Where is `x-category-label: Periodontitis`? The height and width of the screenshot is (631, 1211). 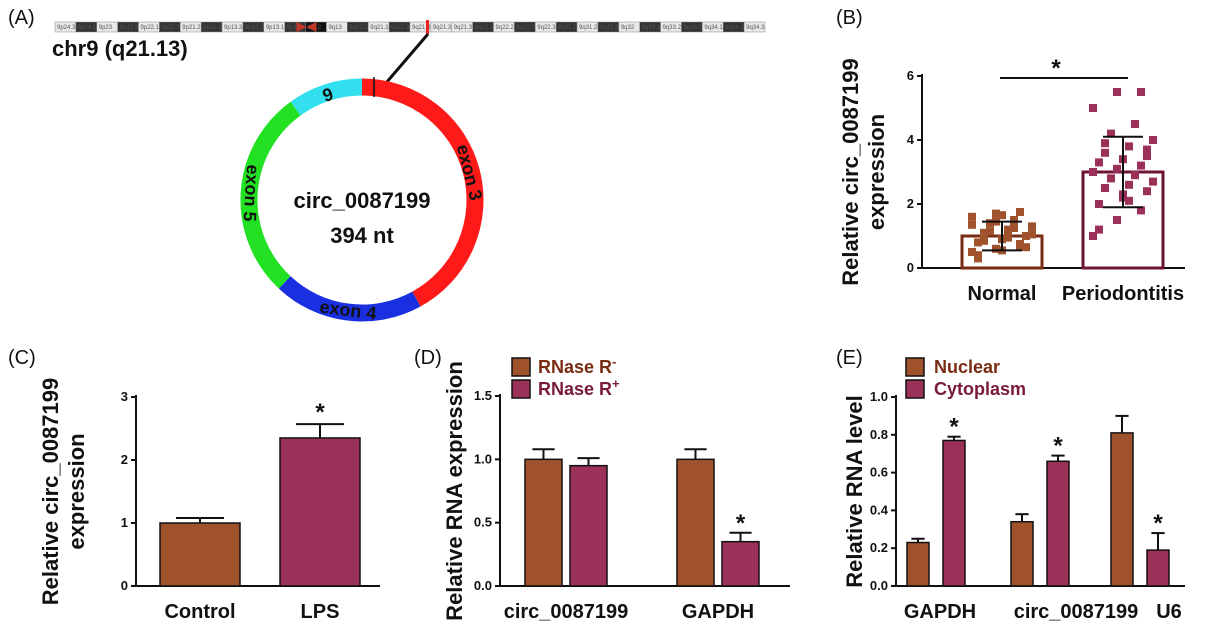 x-category-label: Periodontitis is located at coordinates (1123, 294).